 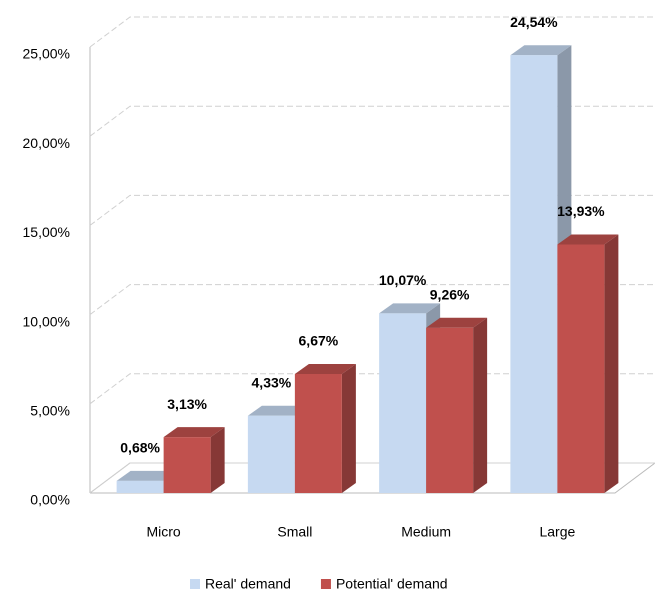 What do you see at coordinates (426, 532) in the screenshot?
I see `x-tick-label: Medium` at bounding box center [426, 532].